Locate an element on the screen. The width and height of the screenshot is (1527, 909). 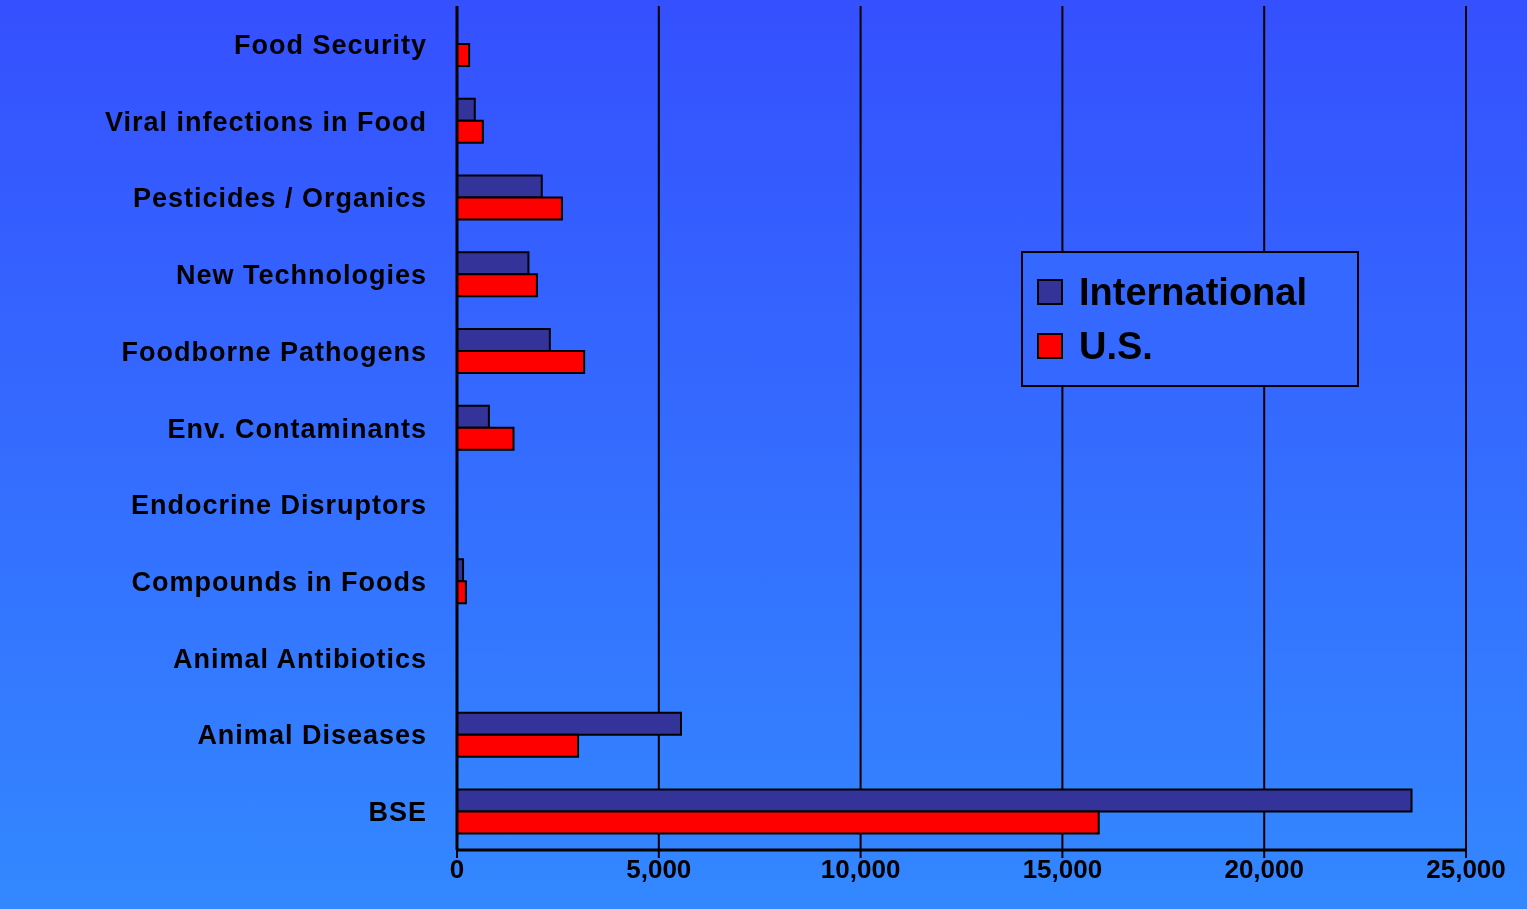
y-tick-label: Animal Antibiotics is located at coordinates (299, 658).